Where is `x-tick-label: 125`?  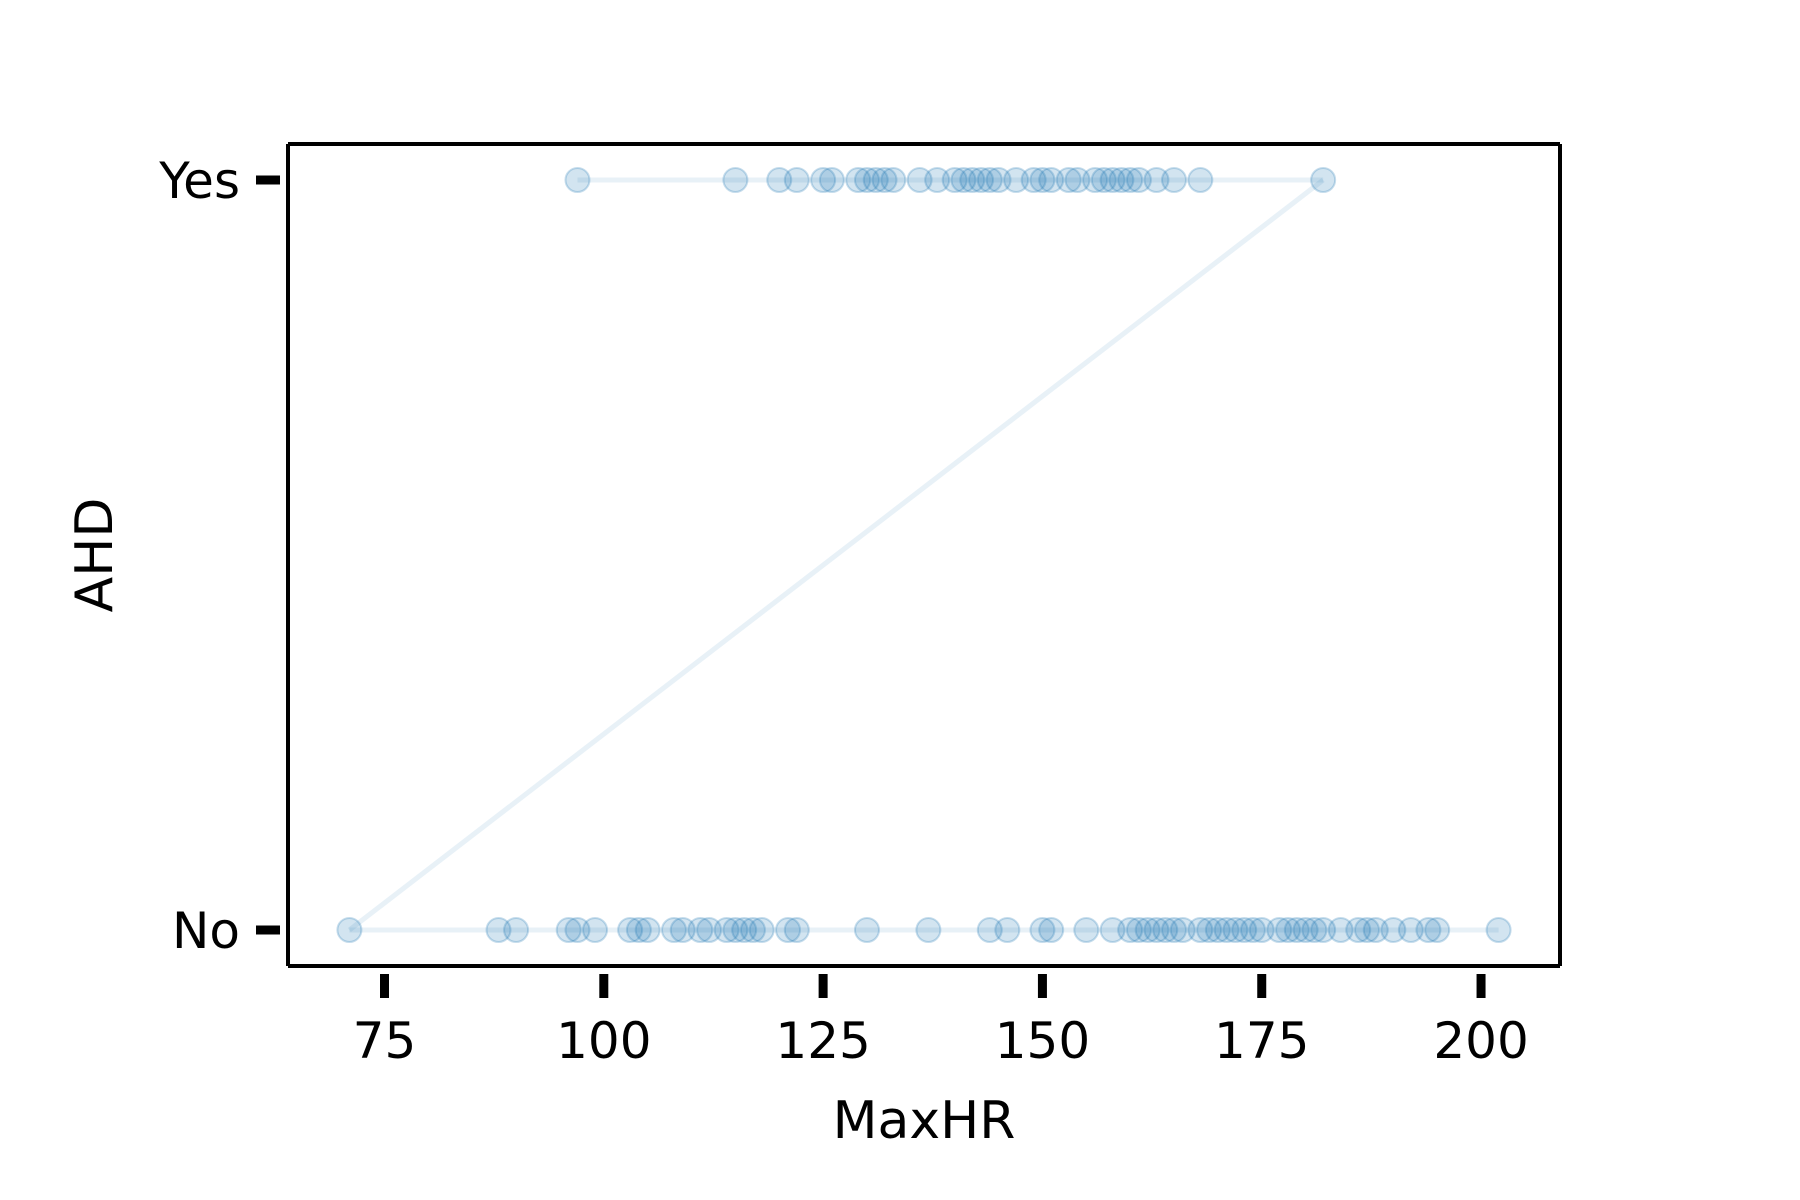 x-tick-label: 125 is located at coordinates (822, 1041).